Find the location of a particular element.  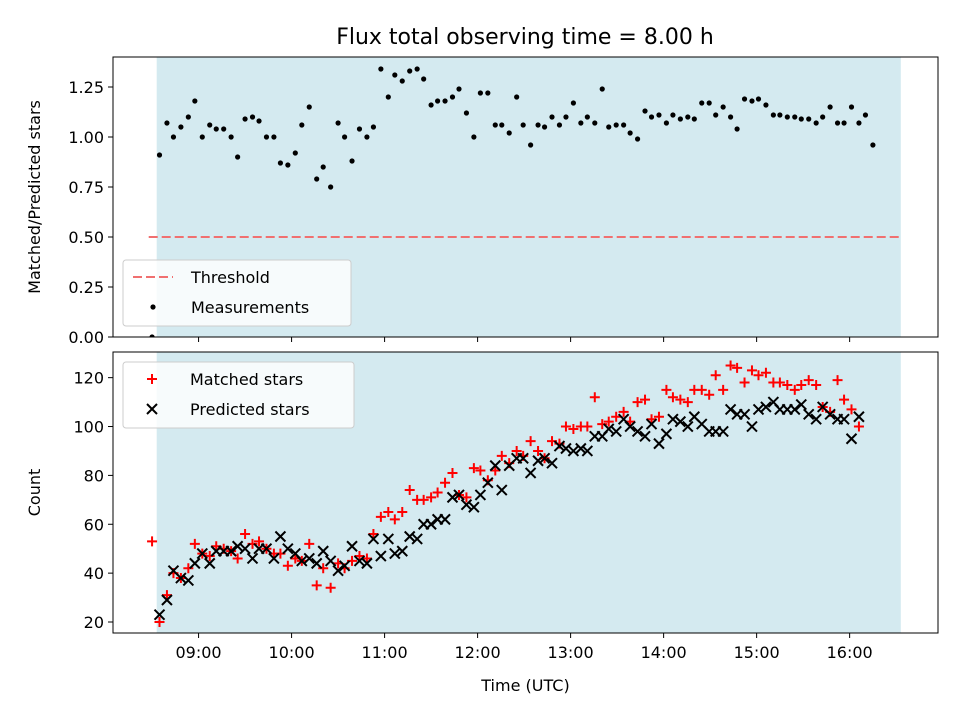

y-tick-label: 0.00 is located at coordinates (86, 337).